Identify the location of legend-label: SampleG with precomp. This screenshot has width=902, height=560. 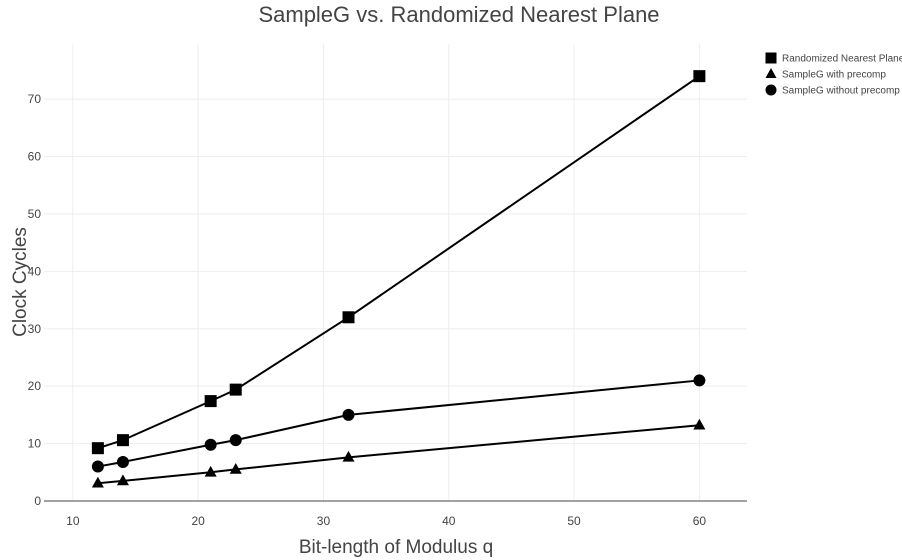
(834, 75).